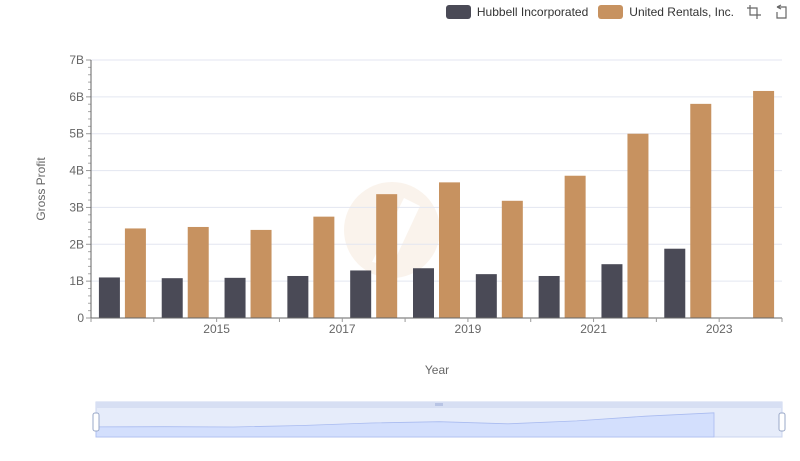  Describe the element at coordinates (109, 297) in the screenshot. I see `bar-hubbell-2014` at that location.